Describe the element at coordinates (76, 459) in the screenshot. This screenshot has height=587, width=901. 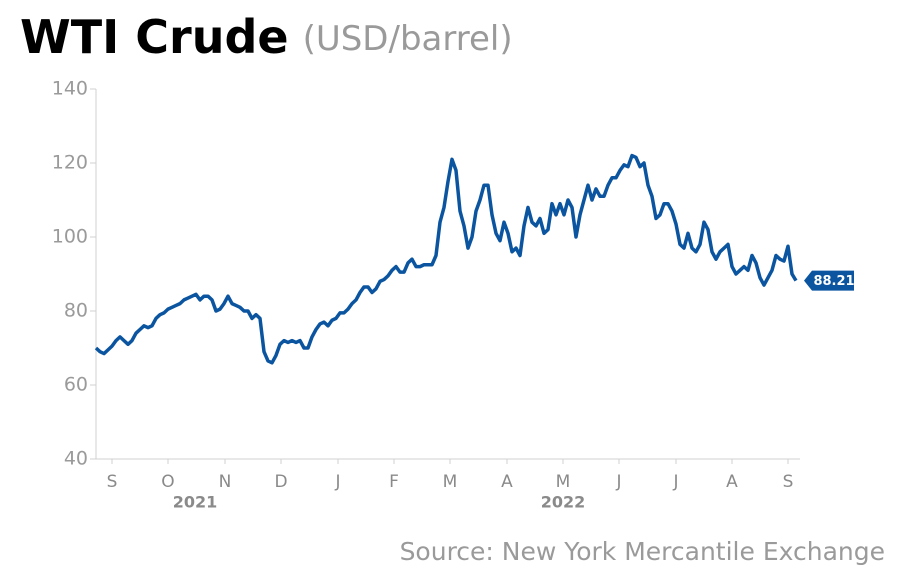
I see `y-tick-label: 40` at that location.